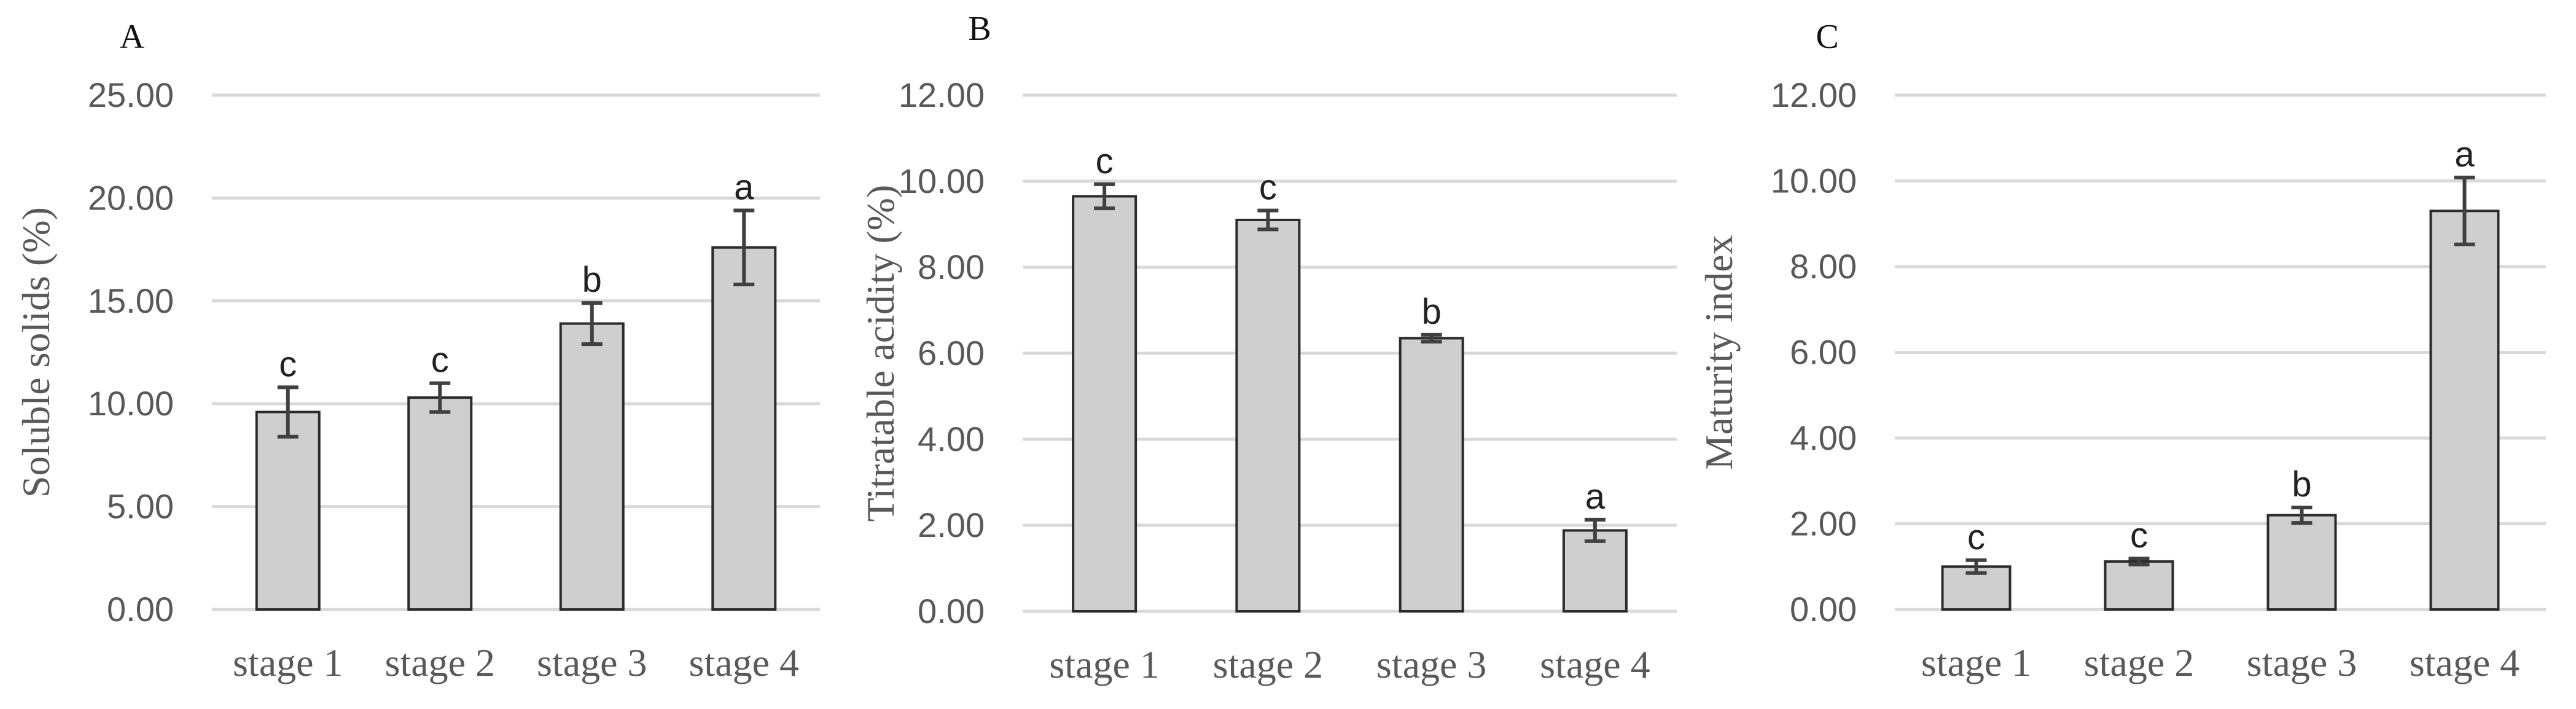 This screenshot has width=2576, height=709. I want to click on panel-letter: B, so click(979, 29).